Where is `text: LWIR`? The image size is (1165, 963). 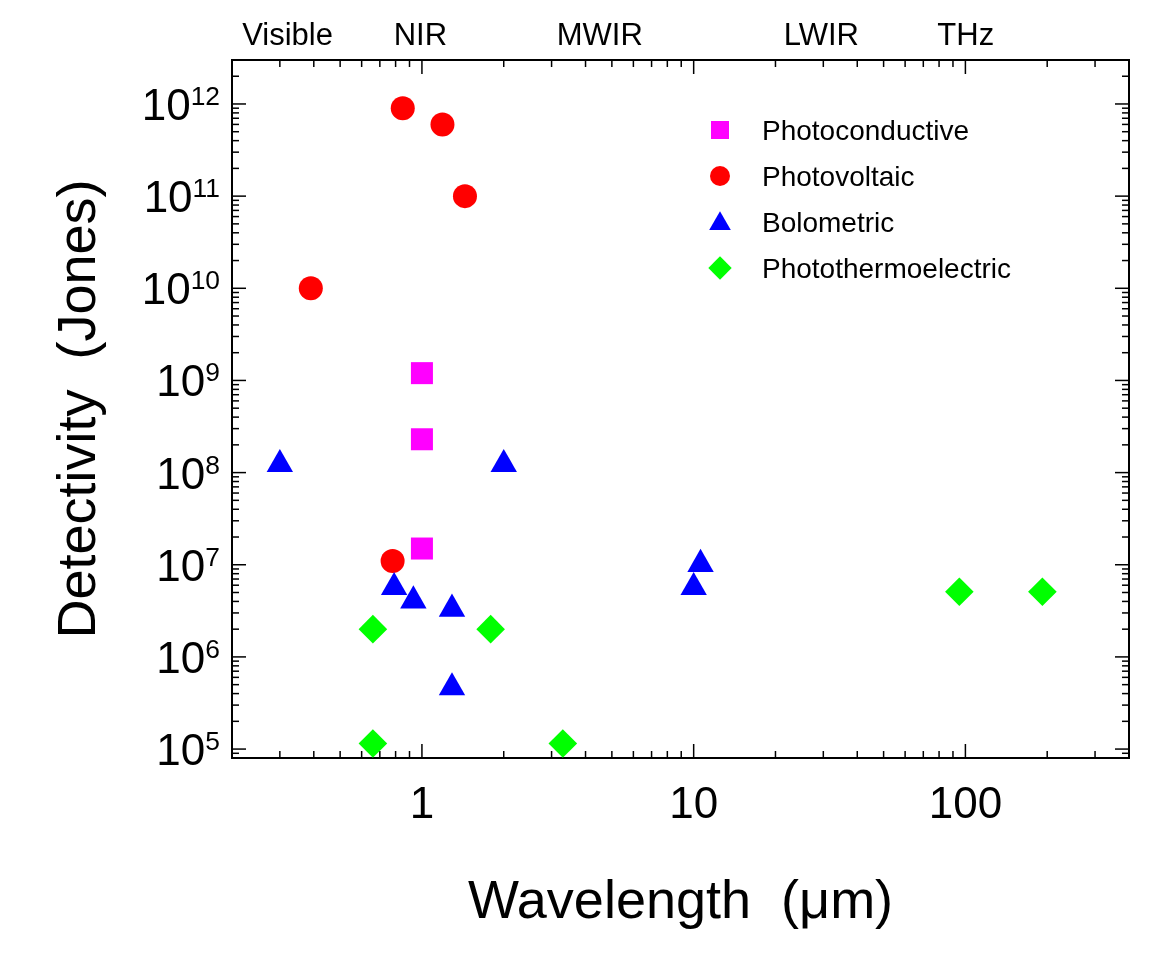 text: LWIR is located at coordinates (821, 34).